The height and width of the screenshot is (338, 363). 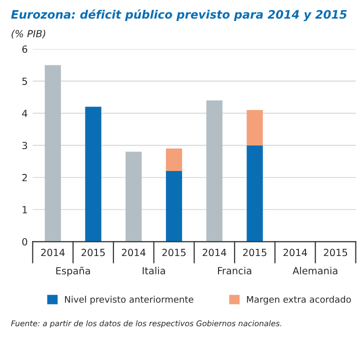 I want to click on y-tick-label: 4, so click(x=25, y=113).